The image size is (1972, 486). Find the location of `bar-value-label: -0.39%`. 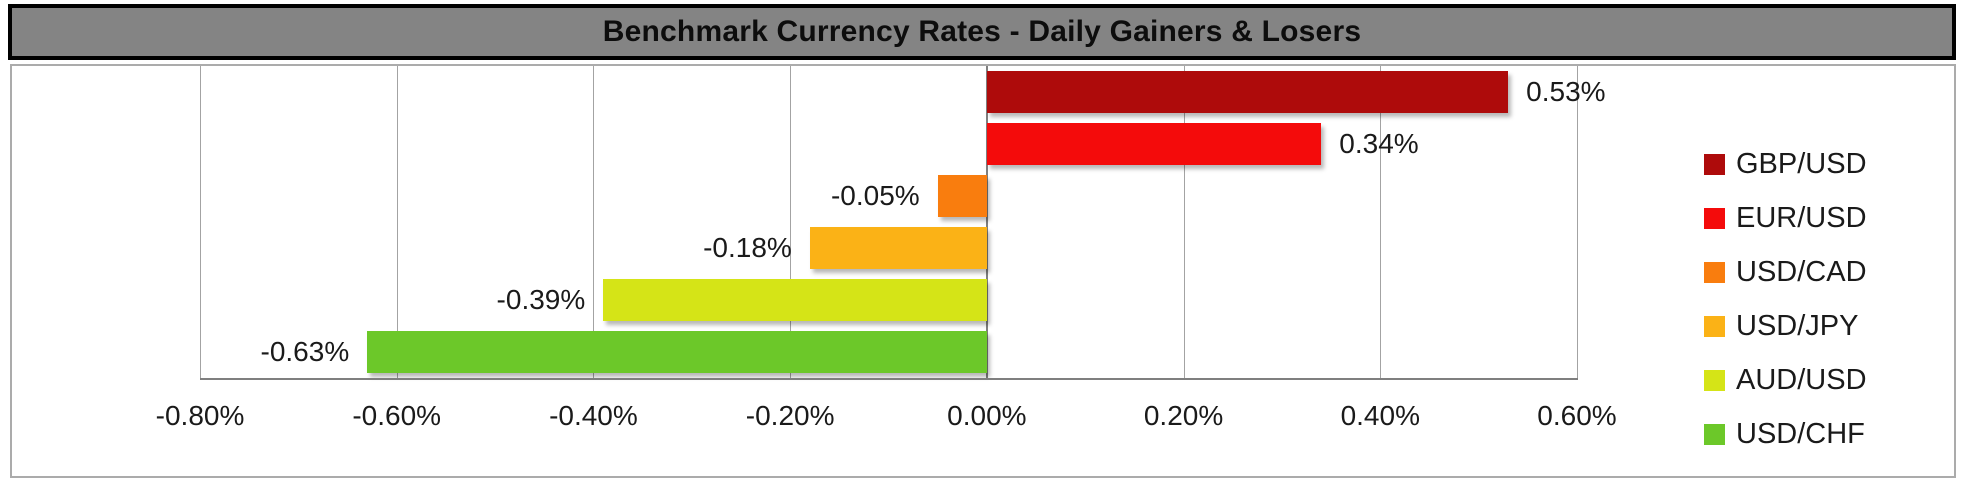

bar-value-label: -0.39% is located at coordinates (541, 299).